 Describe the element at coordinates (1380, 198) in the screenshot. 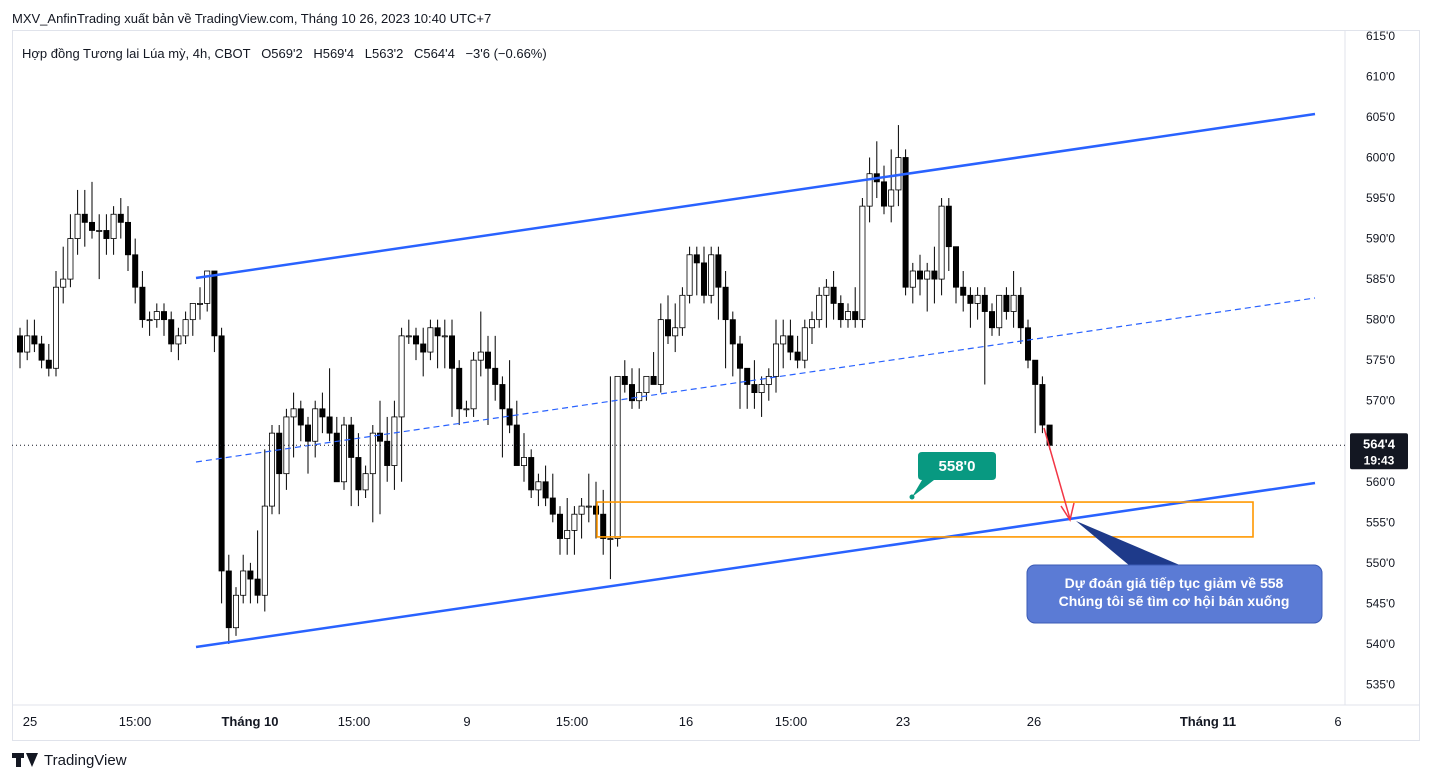

I see `y-tick-label: 595'0` at that location.